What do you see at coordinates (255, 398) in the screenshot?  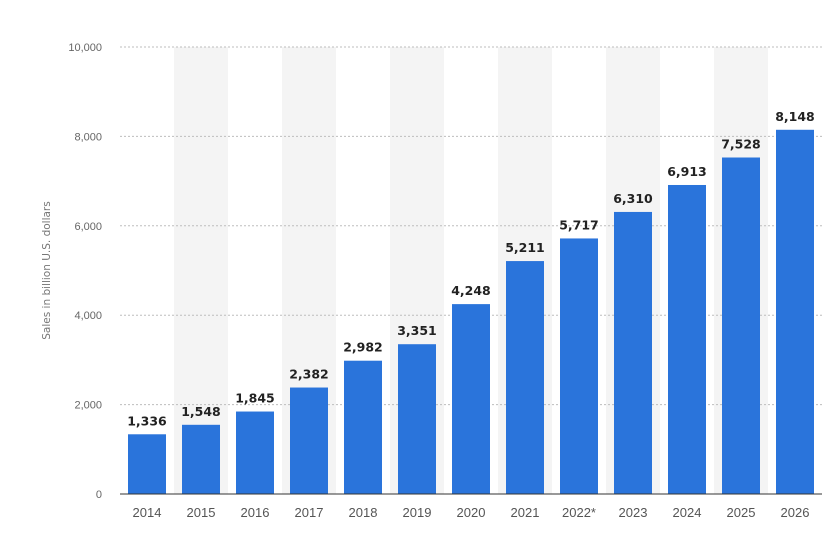 I see `data-label: 1,845` at bounding box center [255, 398].